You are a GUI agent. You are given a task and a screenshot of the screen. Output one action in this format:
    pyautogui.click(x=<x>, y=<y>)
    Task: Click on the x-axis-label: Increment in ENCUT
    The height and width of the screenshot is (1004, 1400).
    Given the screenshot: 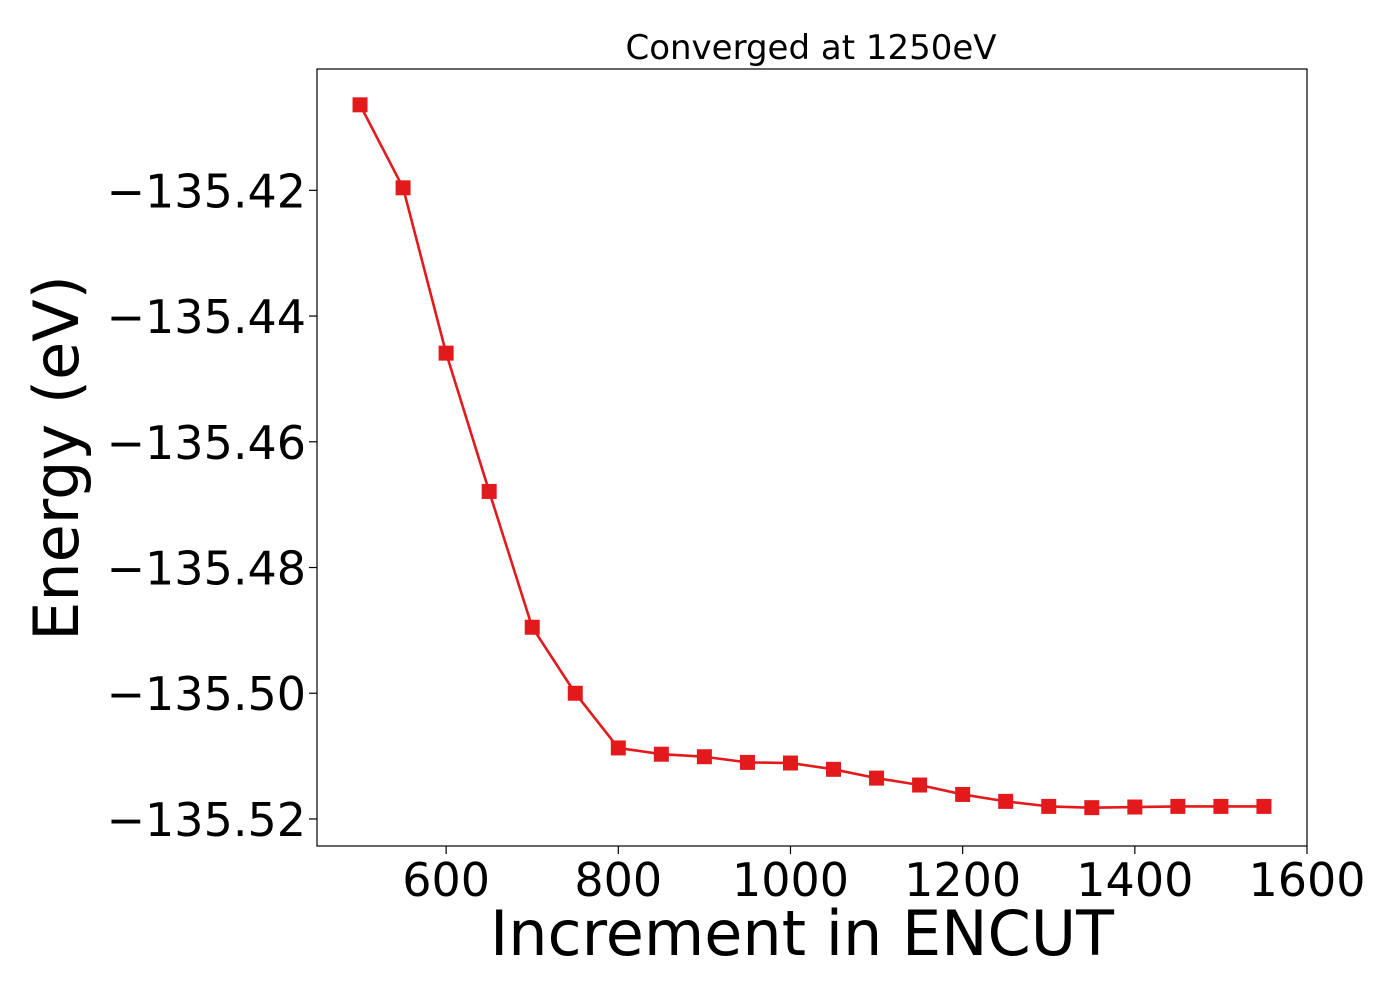 What is the action you would take?
    pyautogui.click(x=802, y=933)
    